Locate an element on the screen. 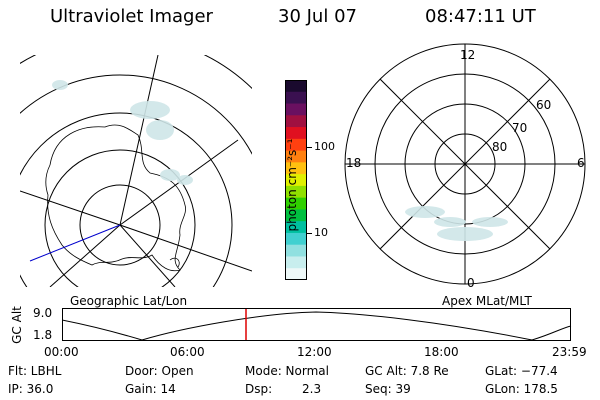  time-tick-2: 12:00 is located at coordinates (314, 352).